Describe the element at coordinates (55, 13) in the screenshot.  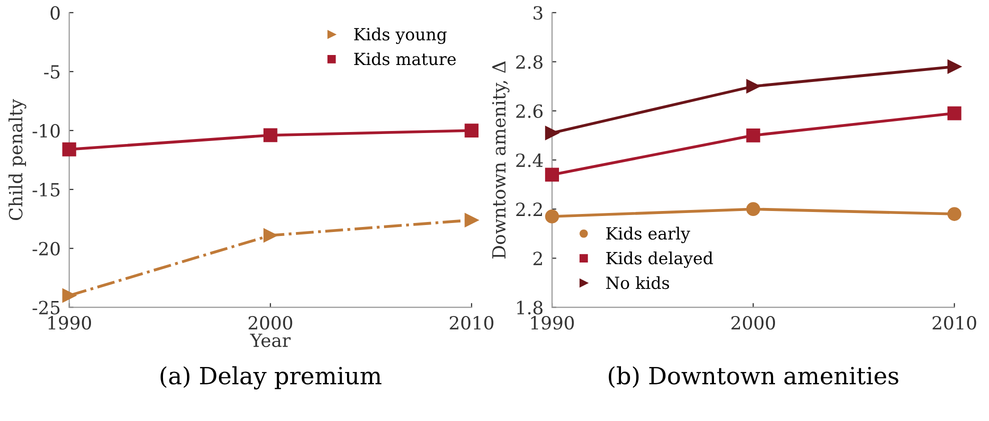
I see `y-tick-label: 0` at that location.